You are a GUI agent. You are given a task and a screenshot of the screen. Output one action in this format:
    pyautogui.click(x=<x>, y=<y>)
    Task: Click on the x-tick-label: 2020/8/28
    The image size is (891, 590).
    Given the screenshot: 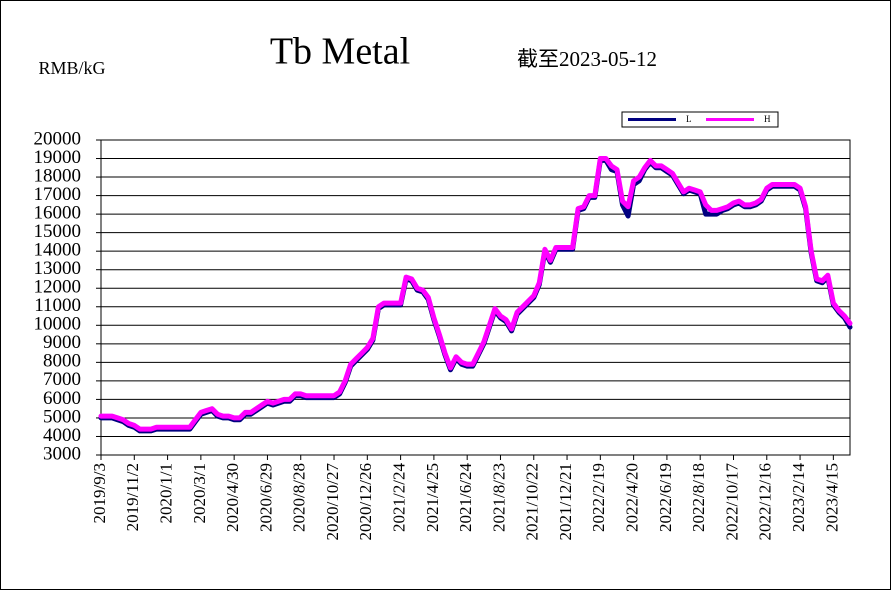 What is the action you would take?
    pyautogui.click(x=299, y=497)
    